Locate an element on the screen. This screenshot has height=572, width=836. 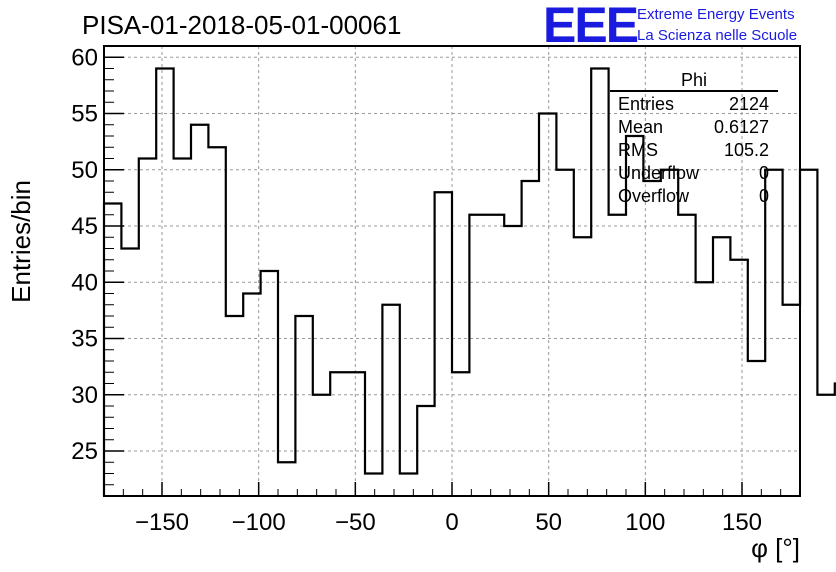
y-tick-label: 25 is located at coordinates (84, 451).